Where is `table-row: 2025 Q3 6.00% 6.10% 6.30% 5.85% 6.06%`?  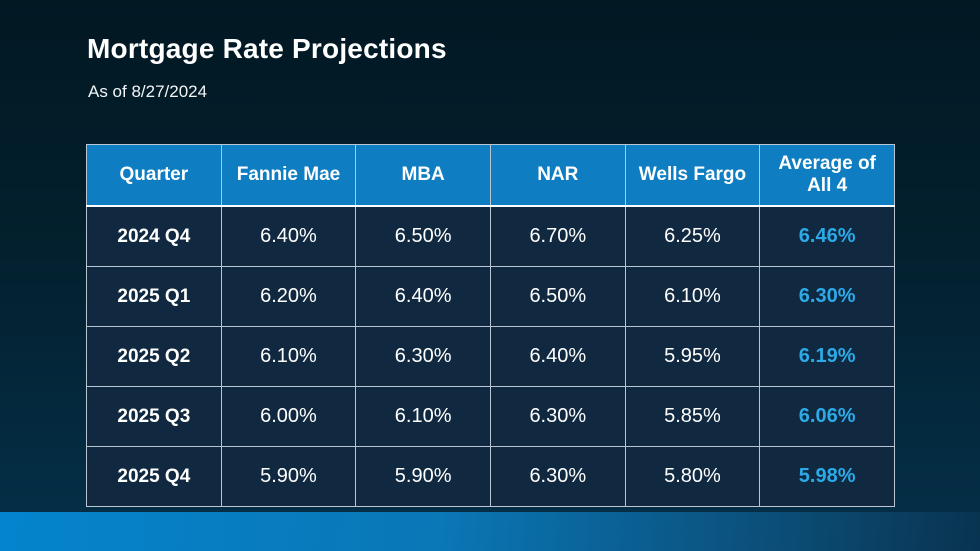 table-row: 2025 Q3 6.00% 6.10% 6.30% 5.85% 6.06% is located at coordinates (490, 416).